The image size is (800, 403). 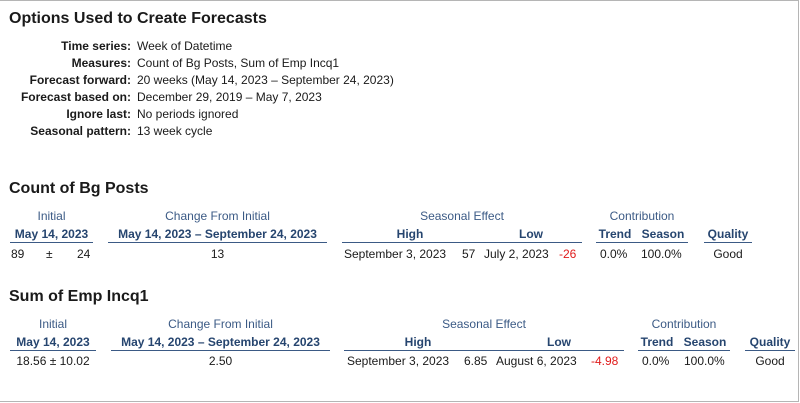 I want to click on page-title: Options Used to Create Forecasts, so click(x=138, y=18).